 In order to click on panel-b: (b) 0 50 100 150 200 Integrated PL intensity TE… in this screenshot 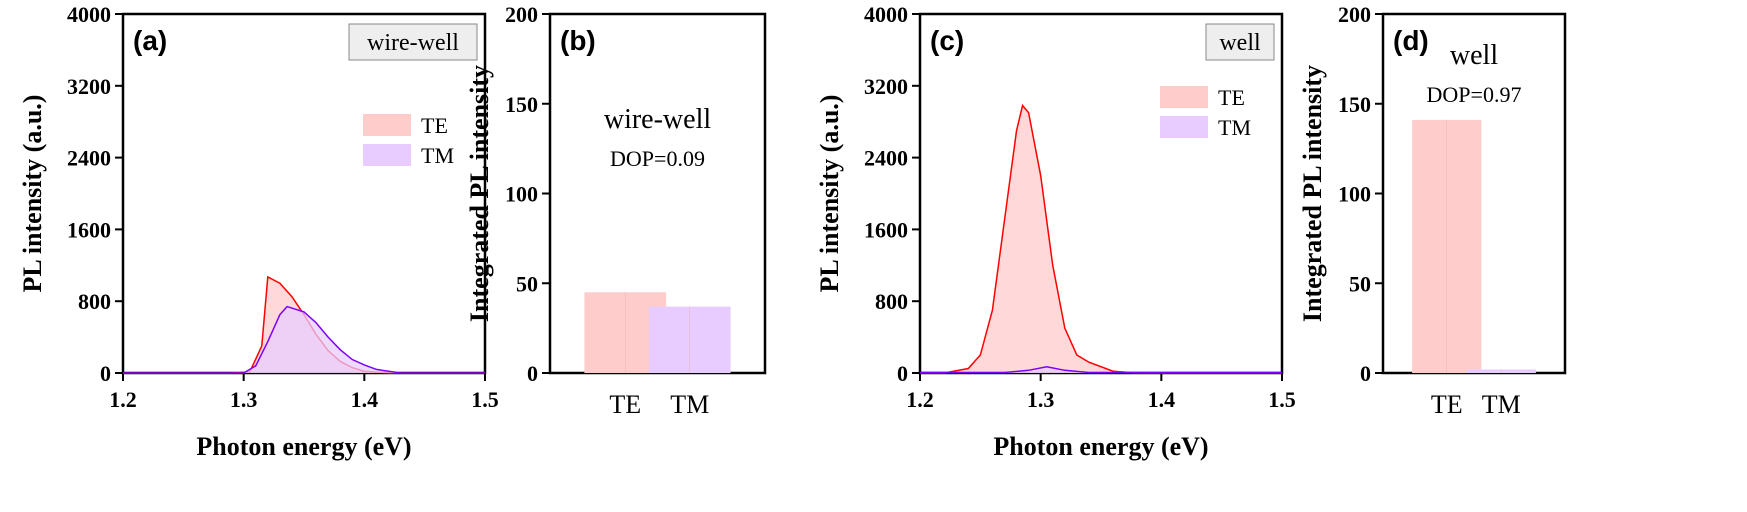, I will do `click(616, 210)`.